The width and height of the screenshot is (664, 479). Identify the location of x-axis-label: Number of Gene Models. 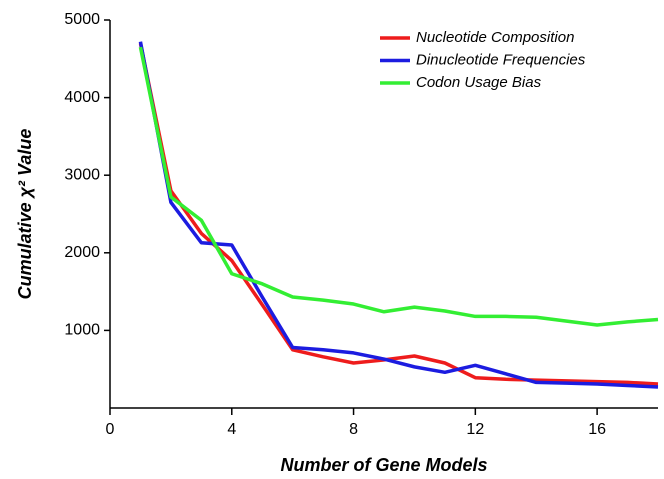
(383, 465).